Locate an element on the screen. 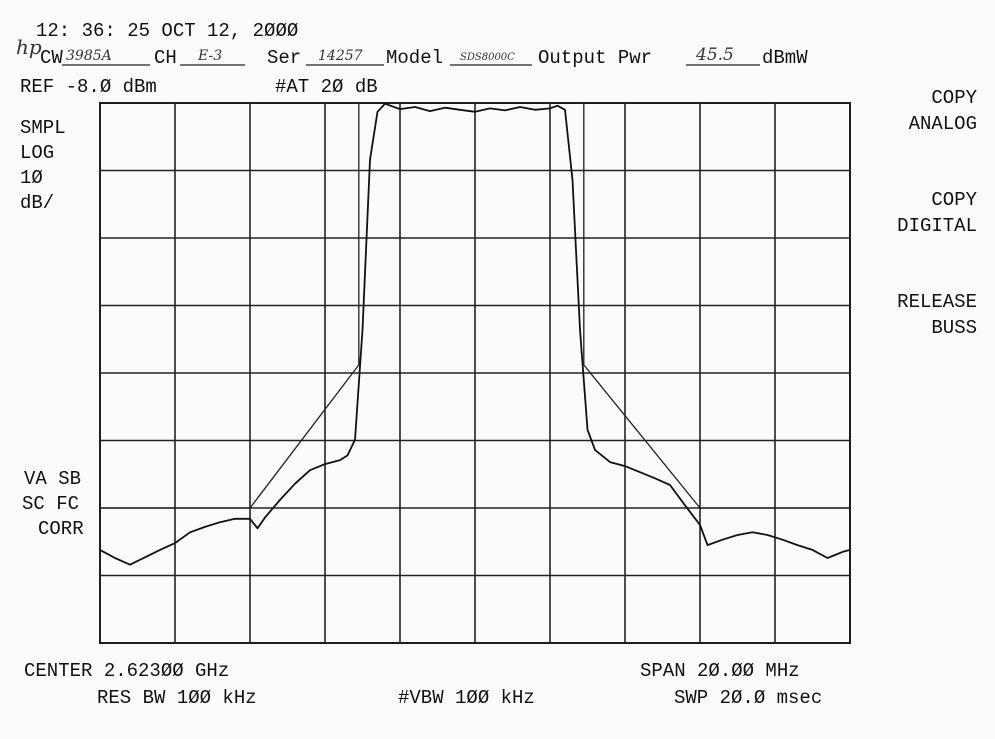 This screenshot has width=995, height=739. mode-label: dB/ is located at coordinates (37, 203).